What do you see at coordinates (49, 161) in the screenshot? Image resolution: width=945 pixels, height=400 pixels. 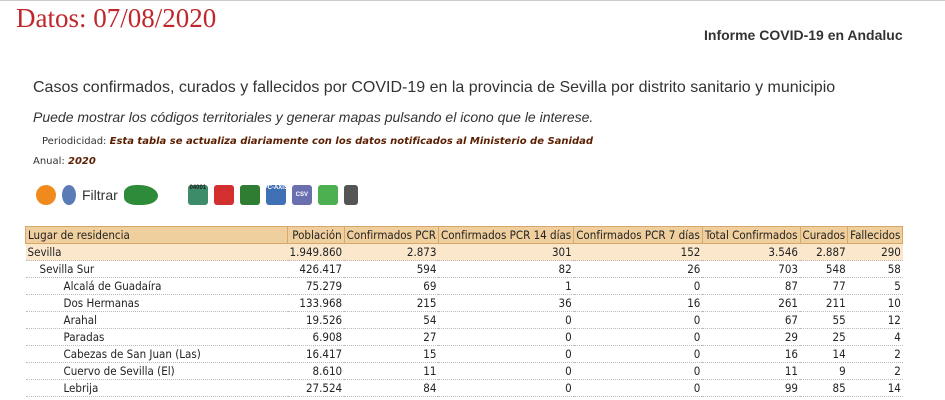 I see `label: Anual:` at bounding box center [49, 161].